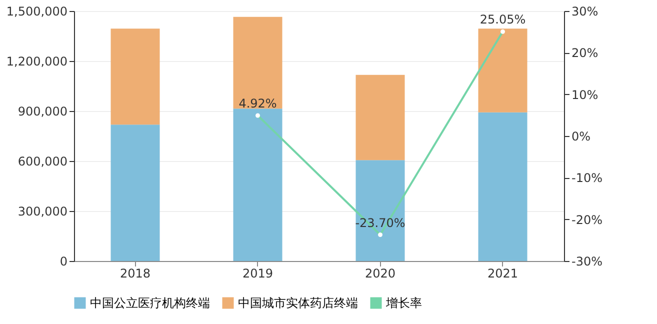  Describe the element at coordinates (587, 178) in the screenshot. I see `y2-tick-label: -10%` at that location.